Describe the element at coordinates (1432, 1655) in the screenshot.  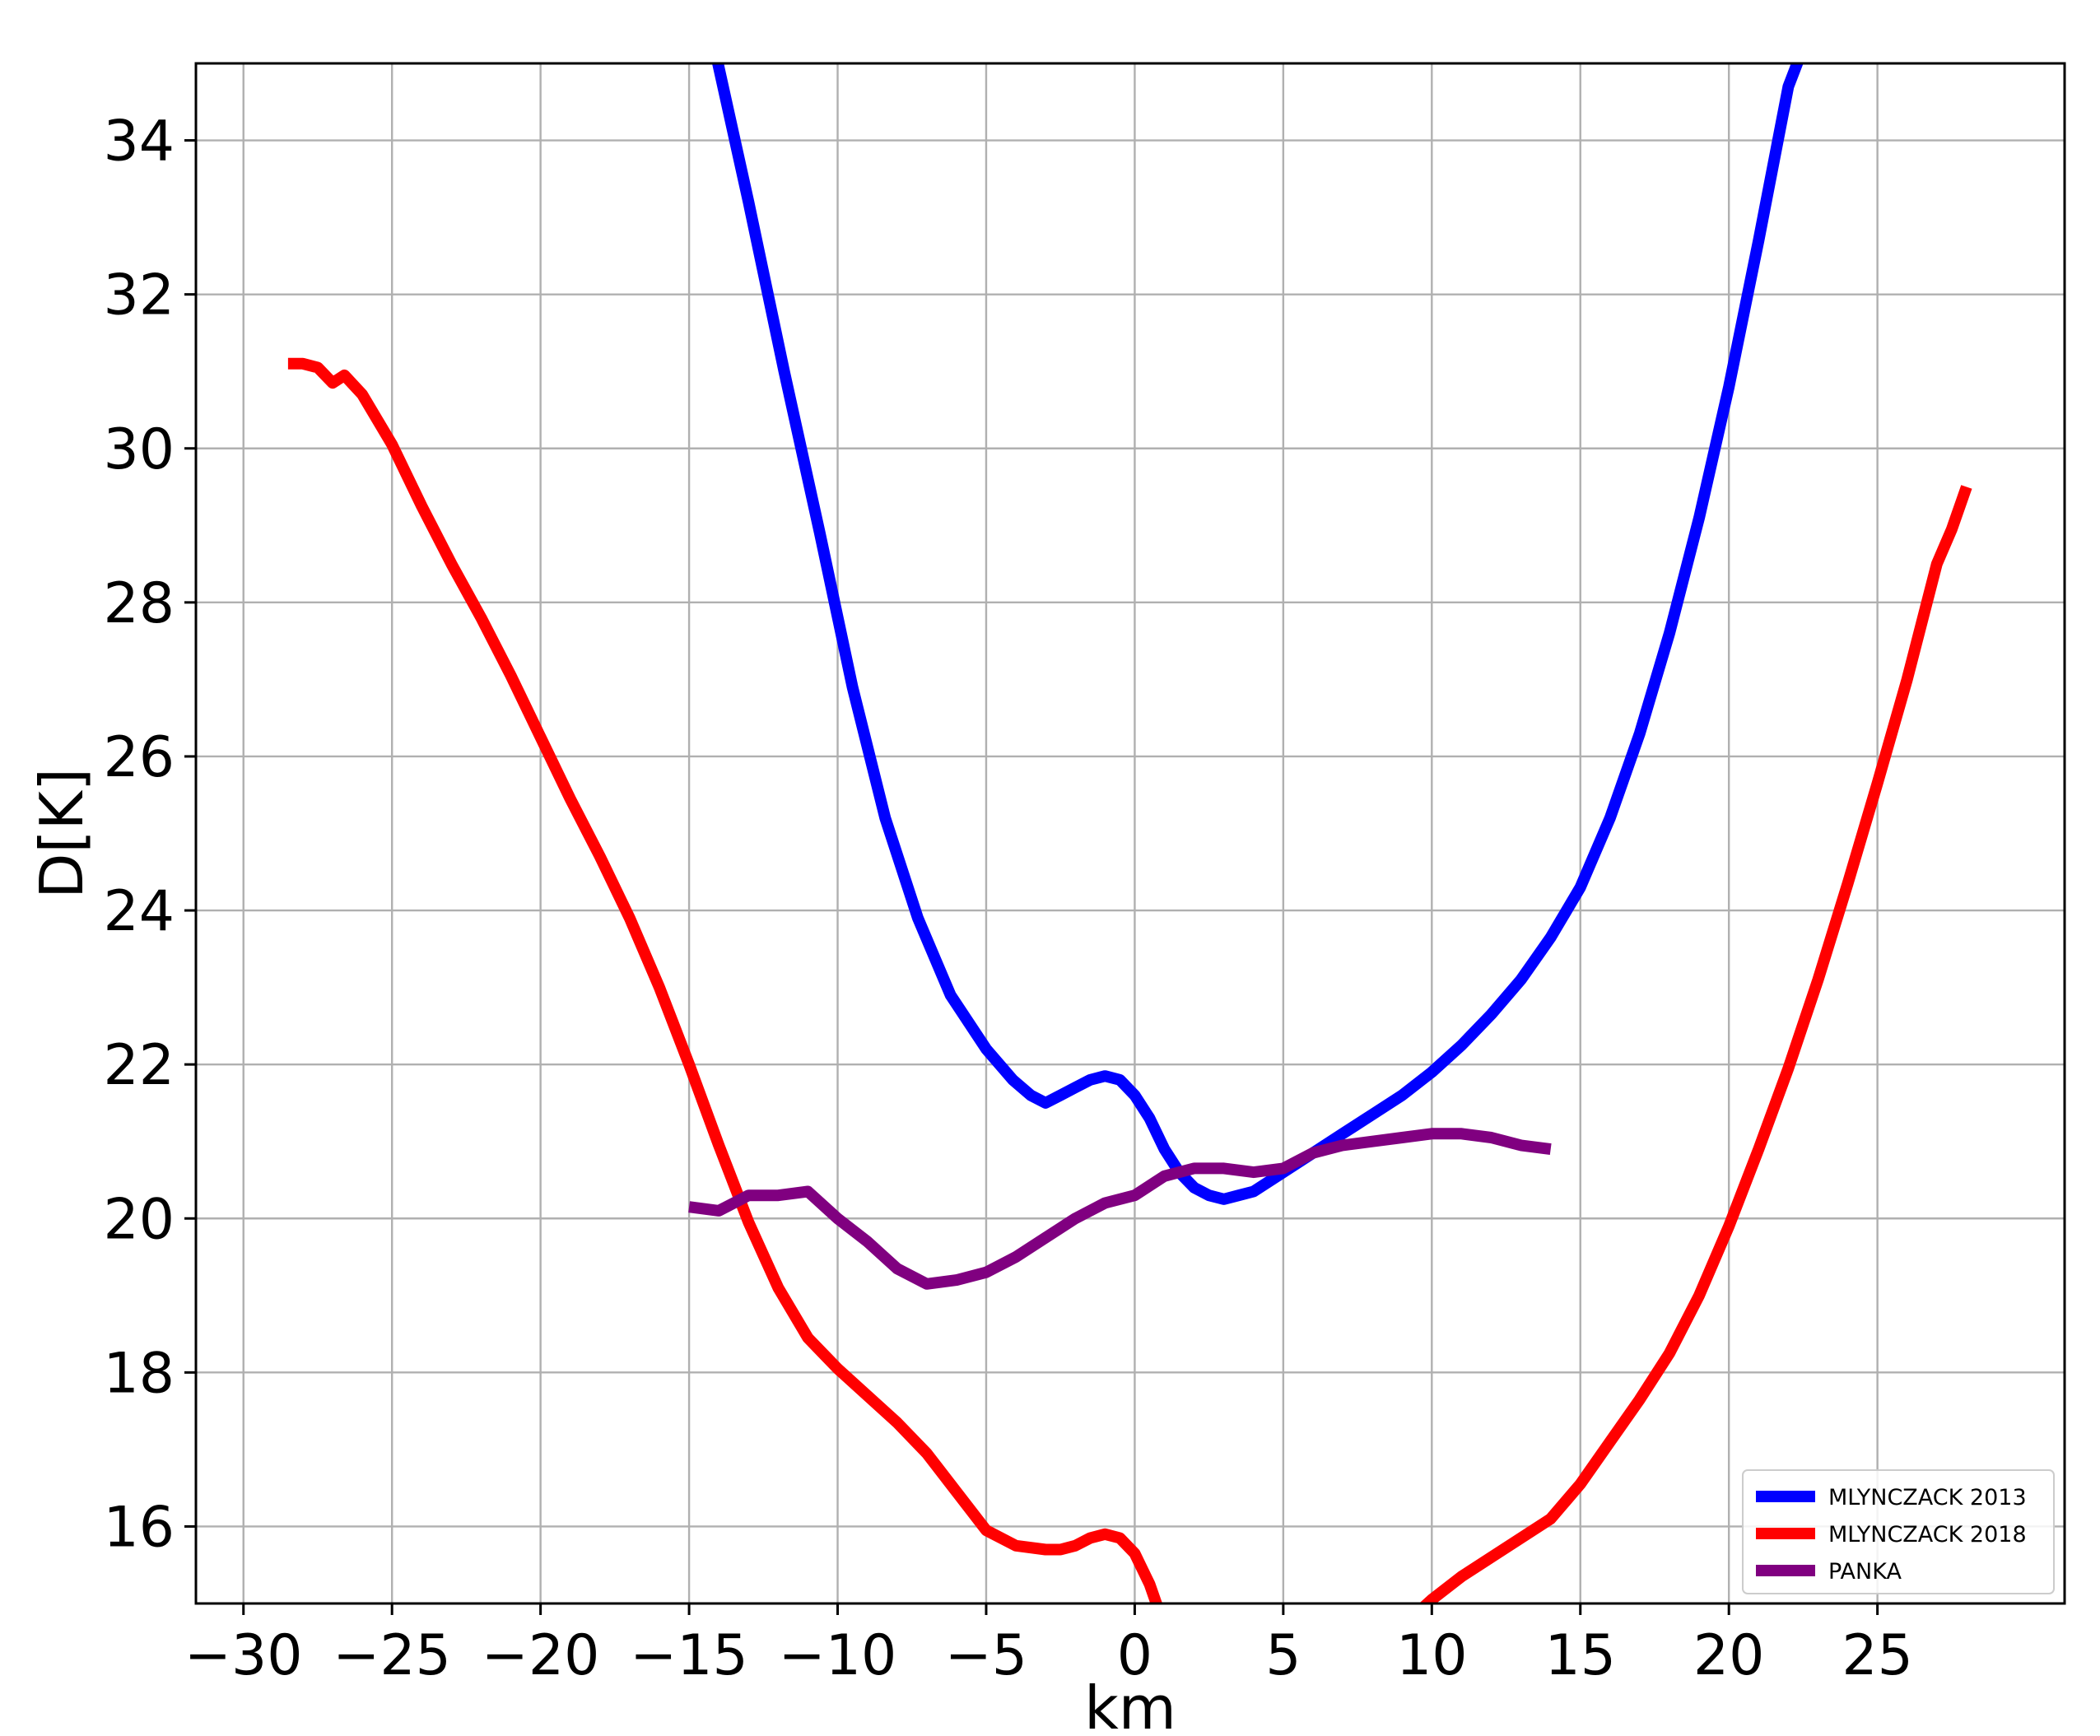
I see `x-tick-label: 10` at that location.